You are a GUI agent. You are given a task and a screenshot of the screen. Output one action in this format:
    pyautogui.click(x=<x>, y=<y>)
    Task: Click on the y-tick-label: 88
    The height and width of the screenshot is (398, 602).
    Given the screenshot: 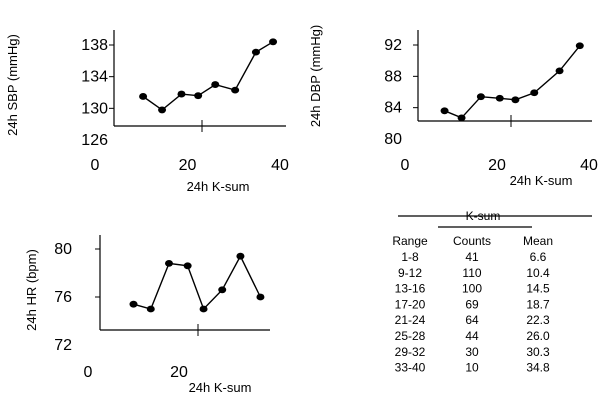 What is the action you would take?
    pyautogui.click(x=393, y=76)
    